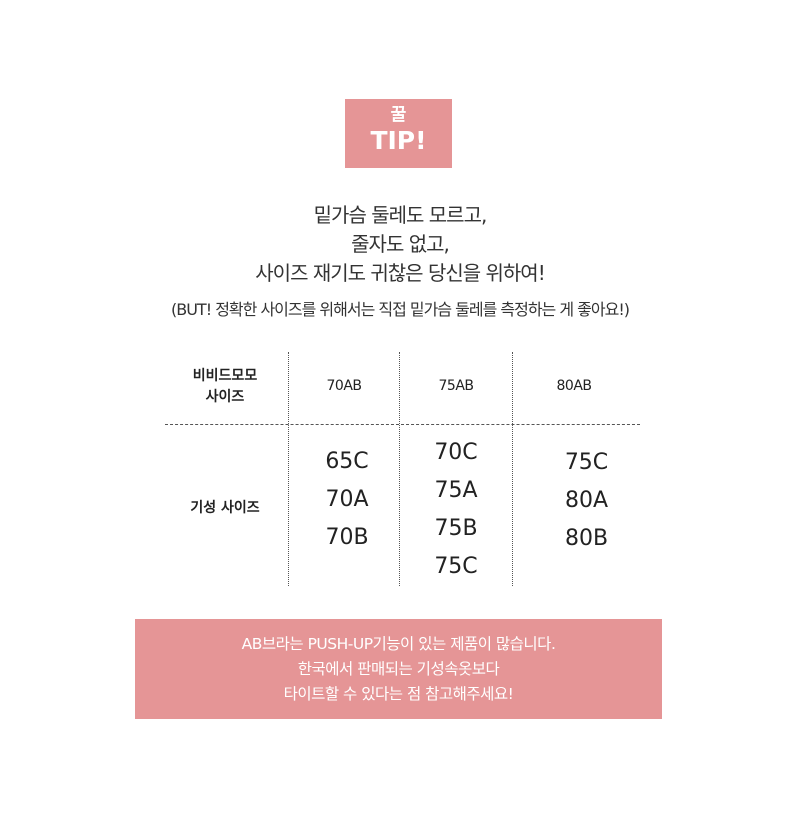 The image size is (800, 819). I want to click on size-value: 70A, so click(347, 499).